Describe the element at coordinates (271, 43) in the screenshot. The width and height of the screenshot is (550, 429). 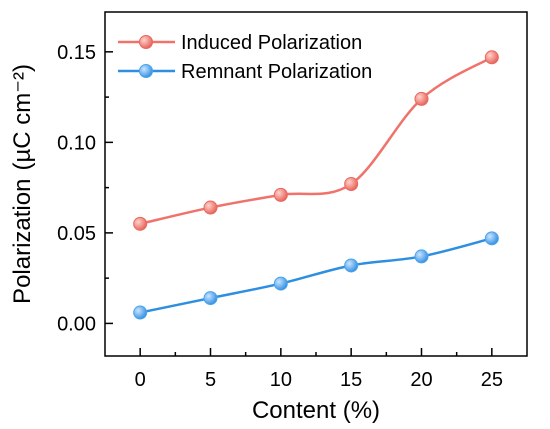
I see `legend-label: Induced Polarization` at that location.